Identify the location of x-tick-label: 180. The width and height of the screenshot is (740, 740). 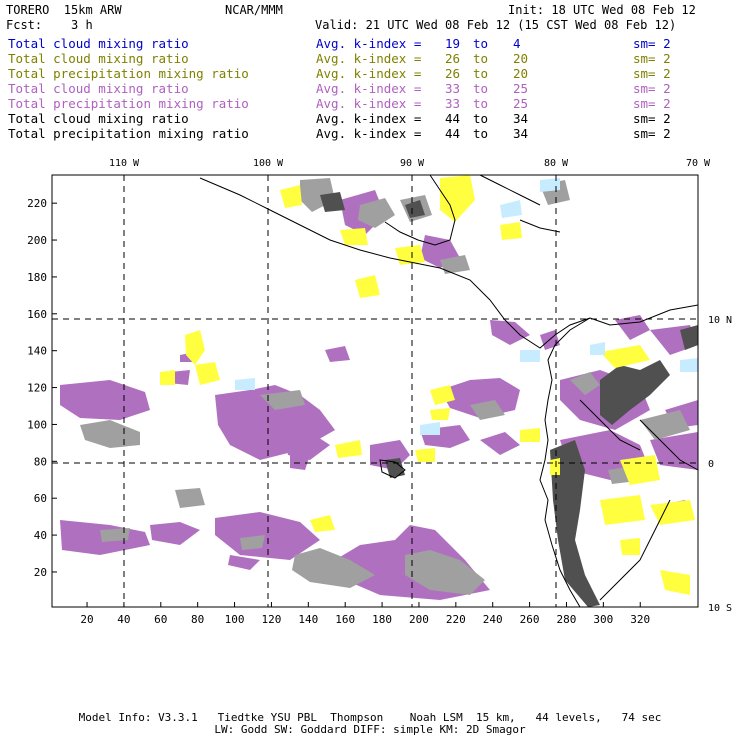
(382, 619).